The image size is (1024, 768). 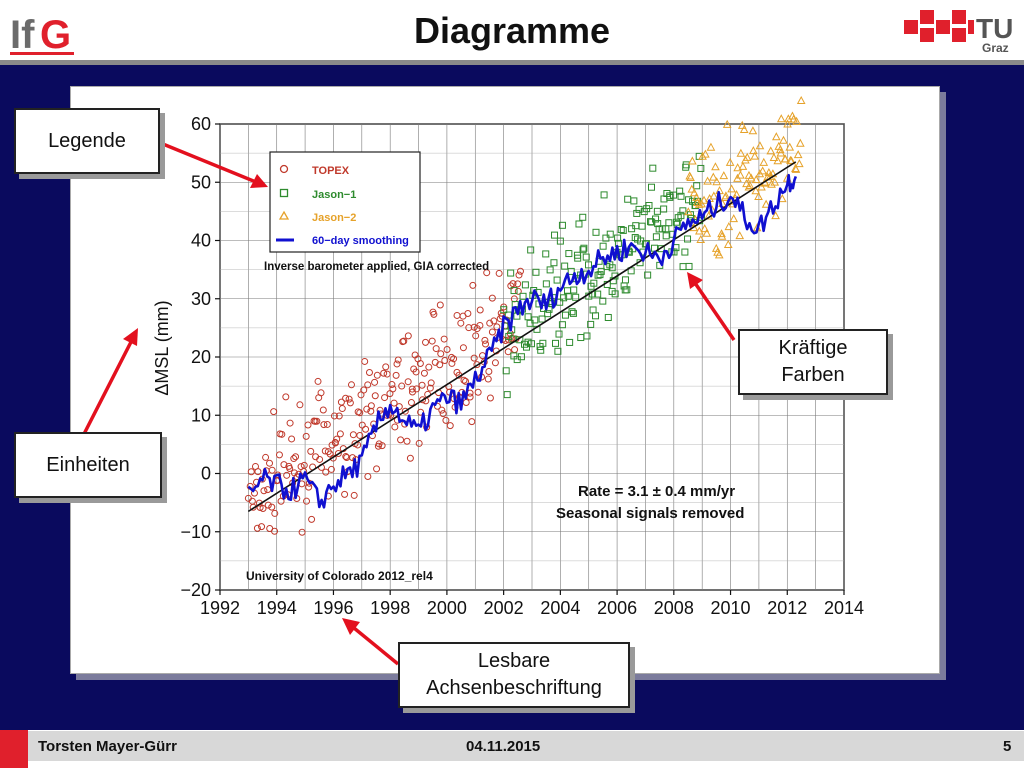 What do you see at coordinates (813, 348) in the screenshot?
I see `callout-kraeftige-line1: Kräftige` at bounding box center [813, 348].